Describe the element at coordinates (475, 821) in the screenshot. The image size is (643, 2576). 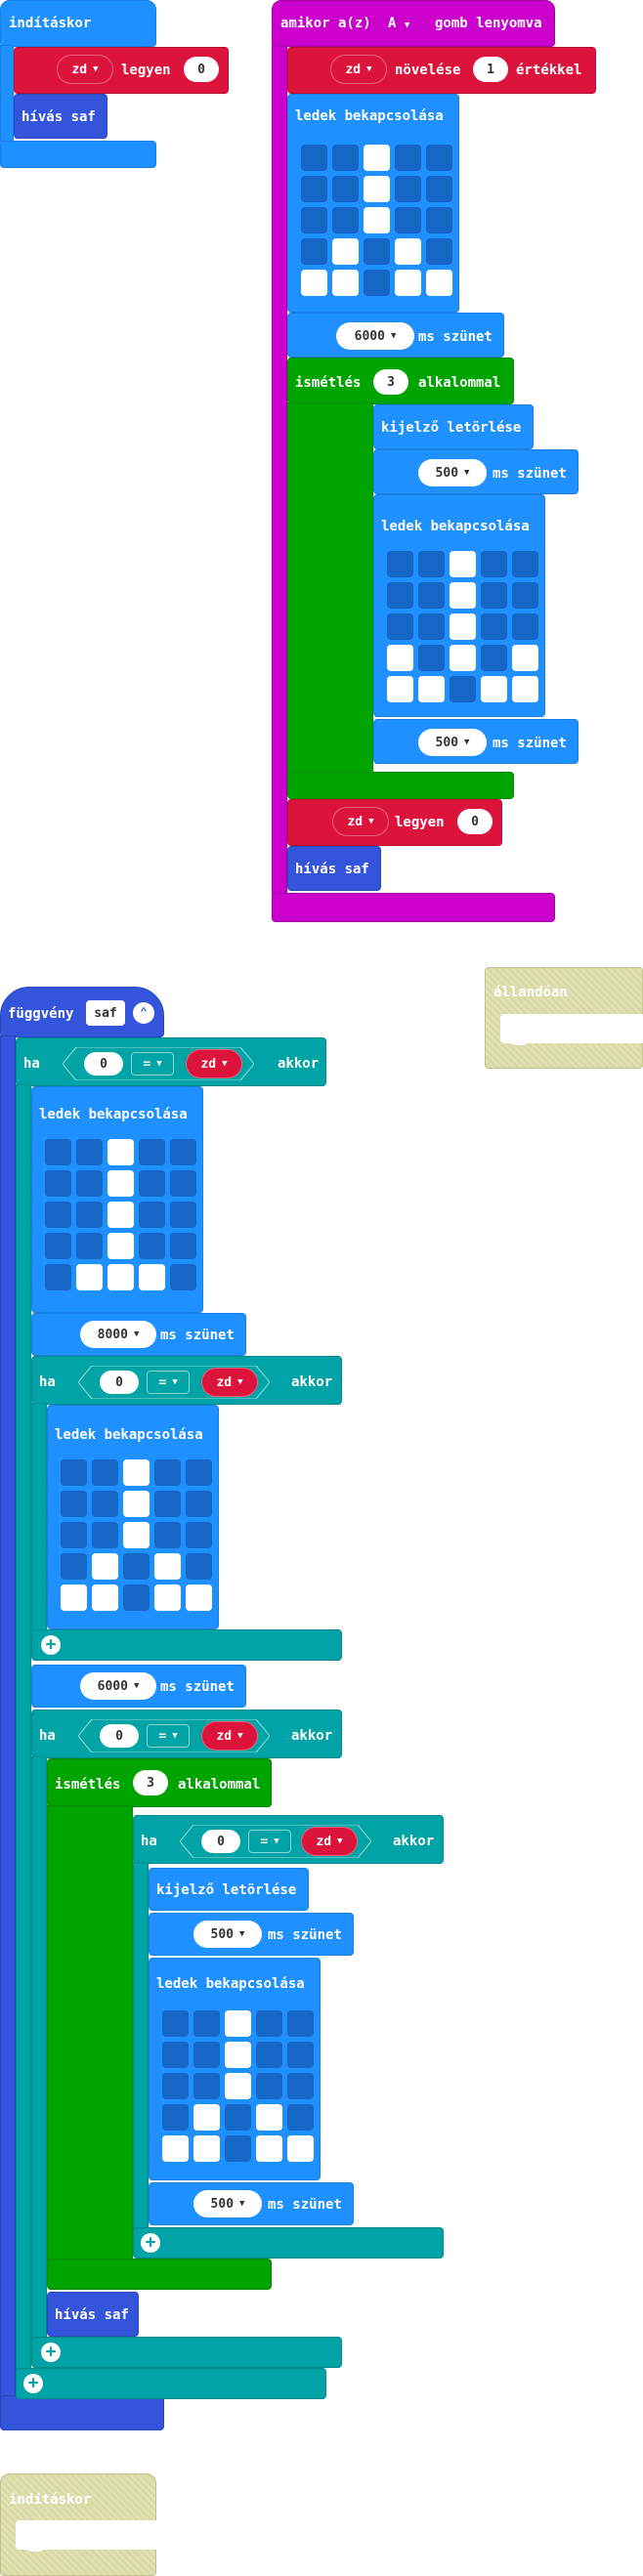
I see `value-input: 0` at that location.